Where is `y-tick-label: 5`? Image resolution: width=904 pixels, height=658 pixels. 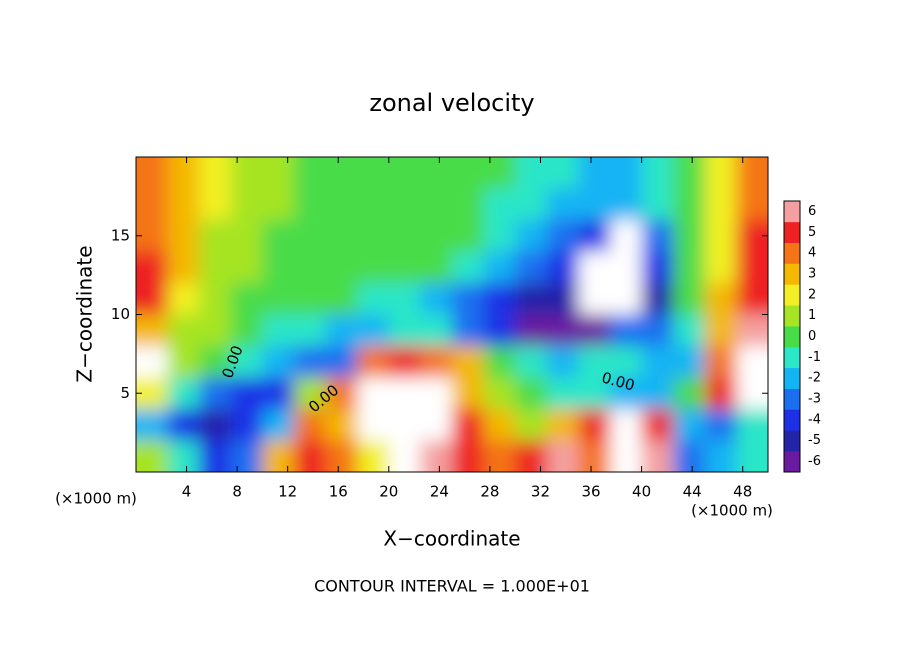
y-tick-label: 5 is located at coordinates (125, 393).